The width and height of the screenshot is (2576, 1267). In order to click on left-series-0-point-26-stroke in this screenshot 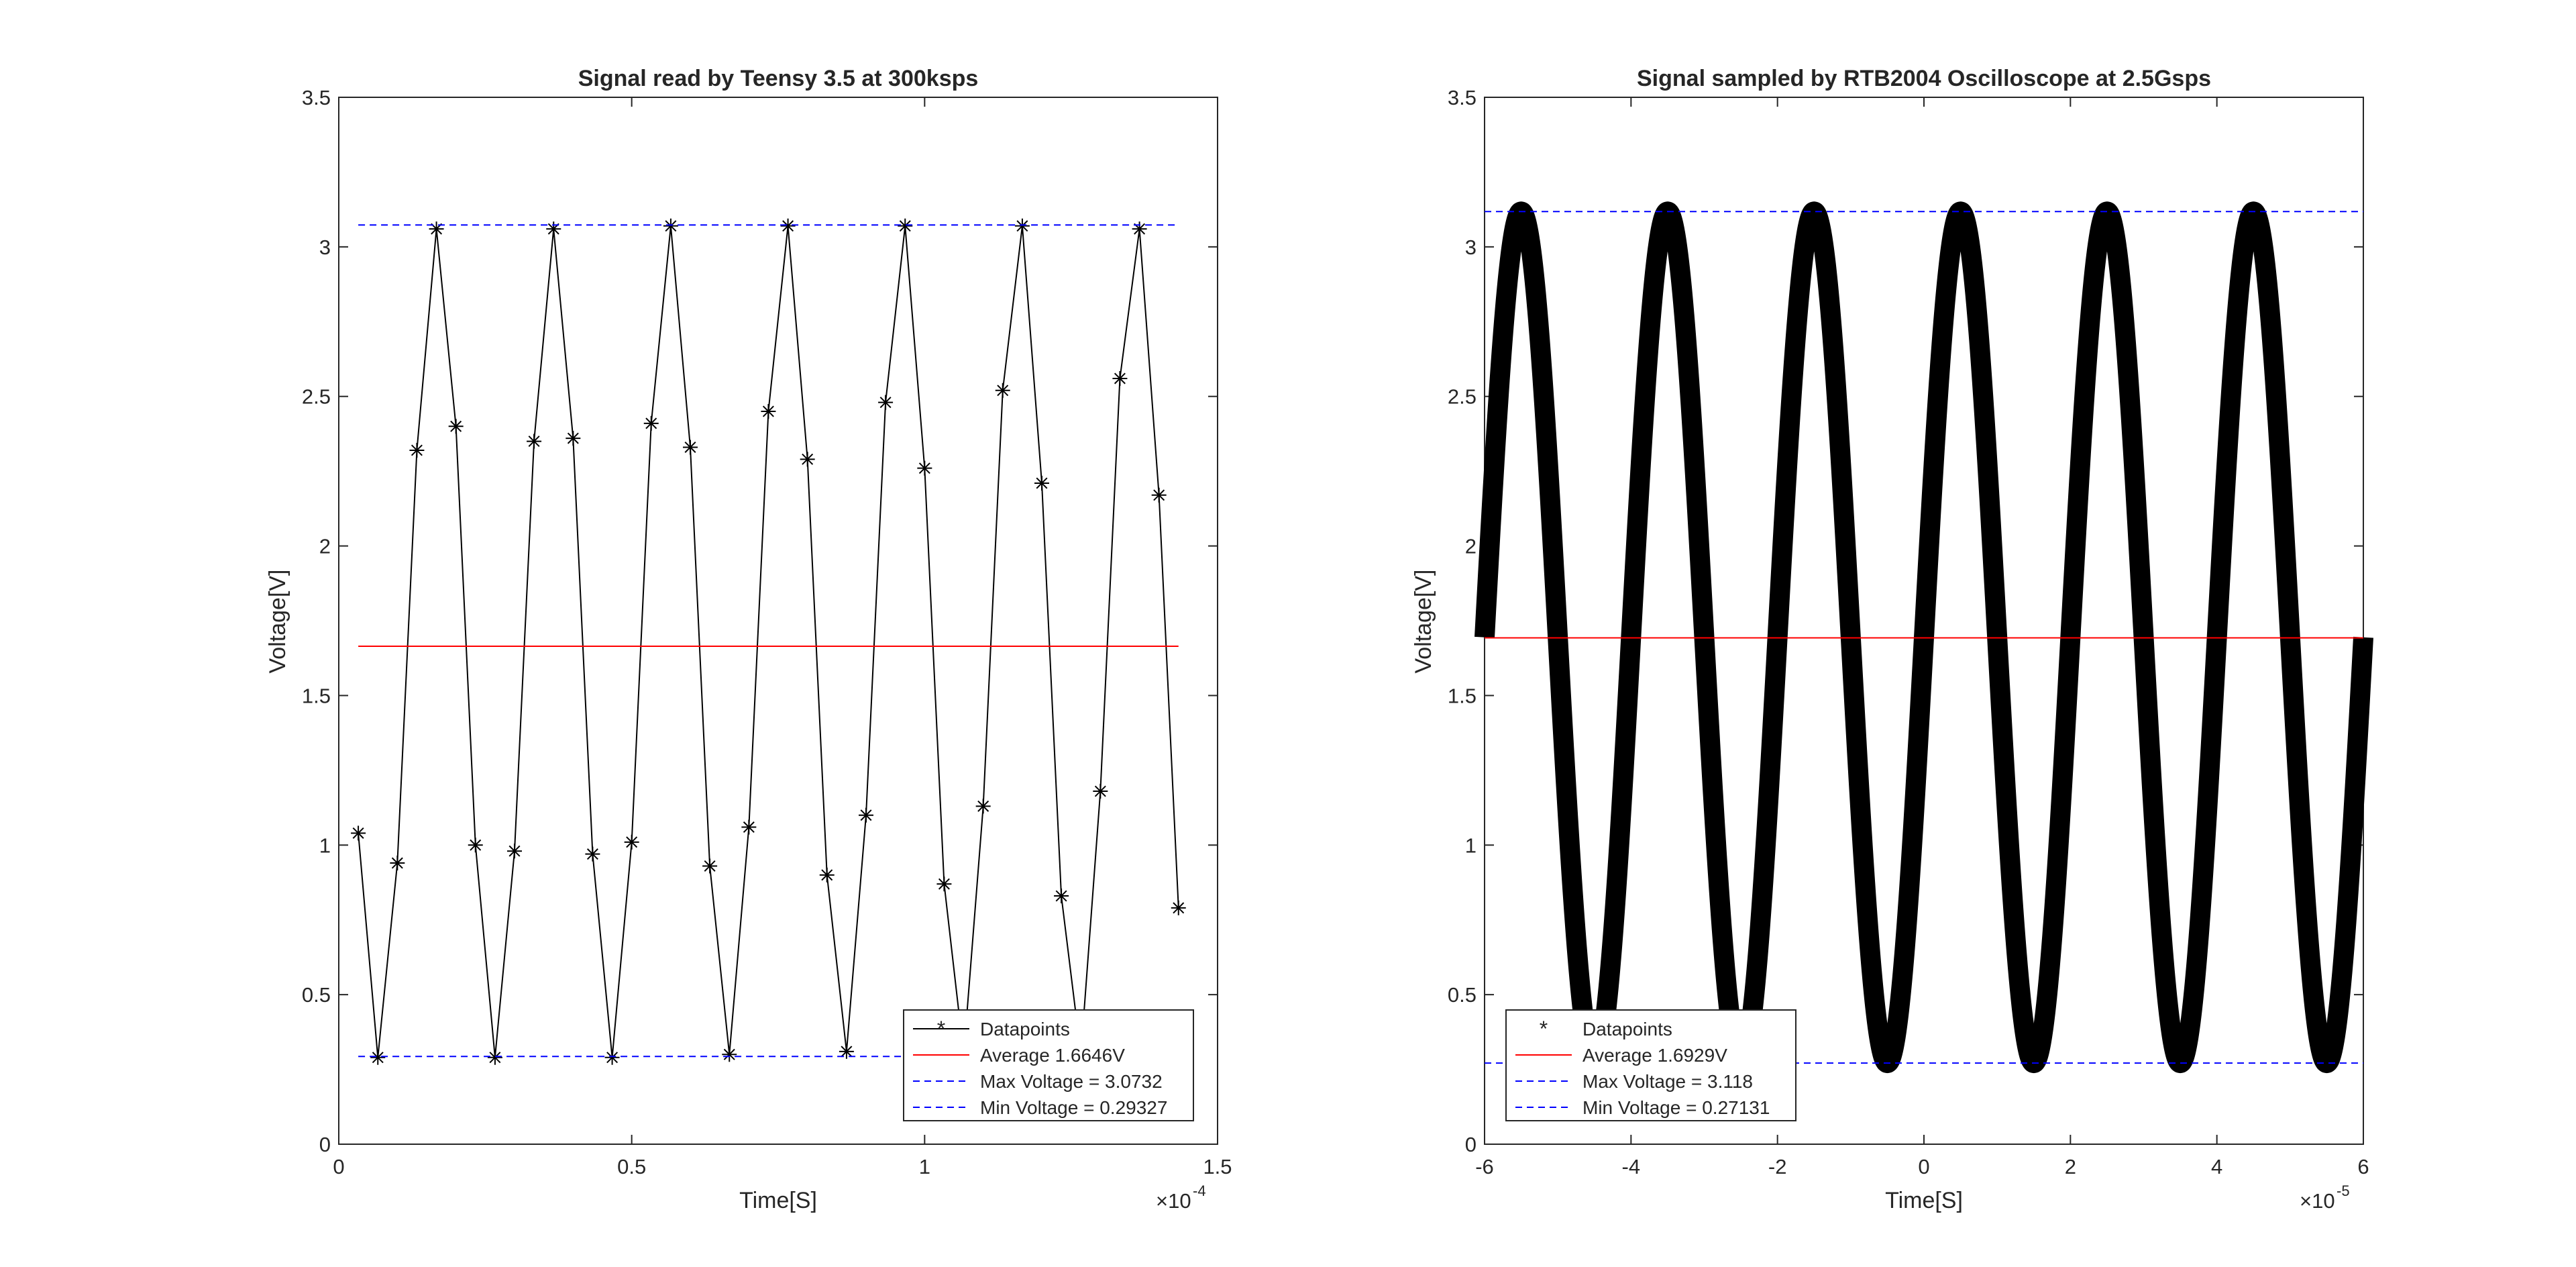, I will do `click(866, 815)`.